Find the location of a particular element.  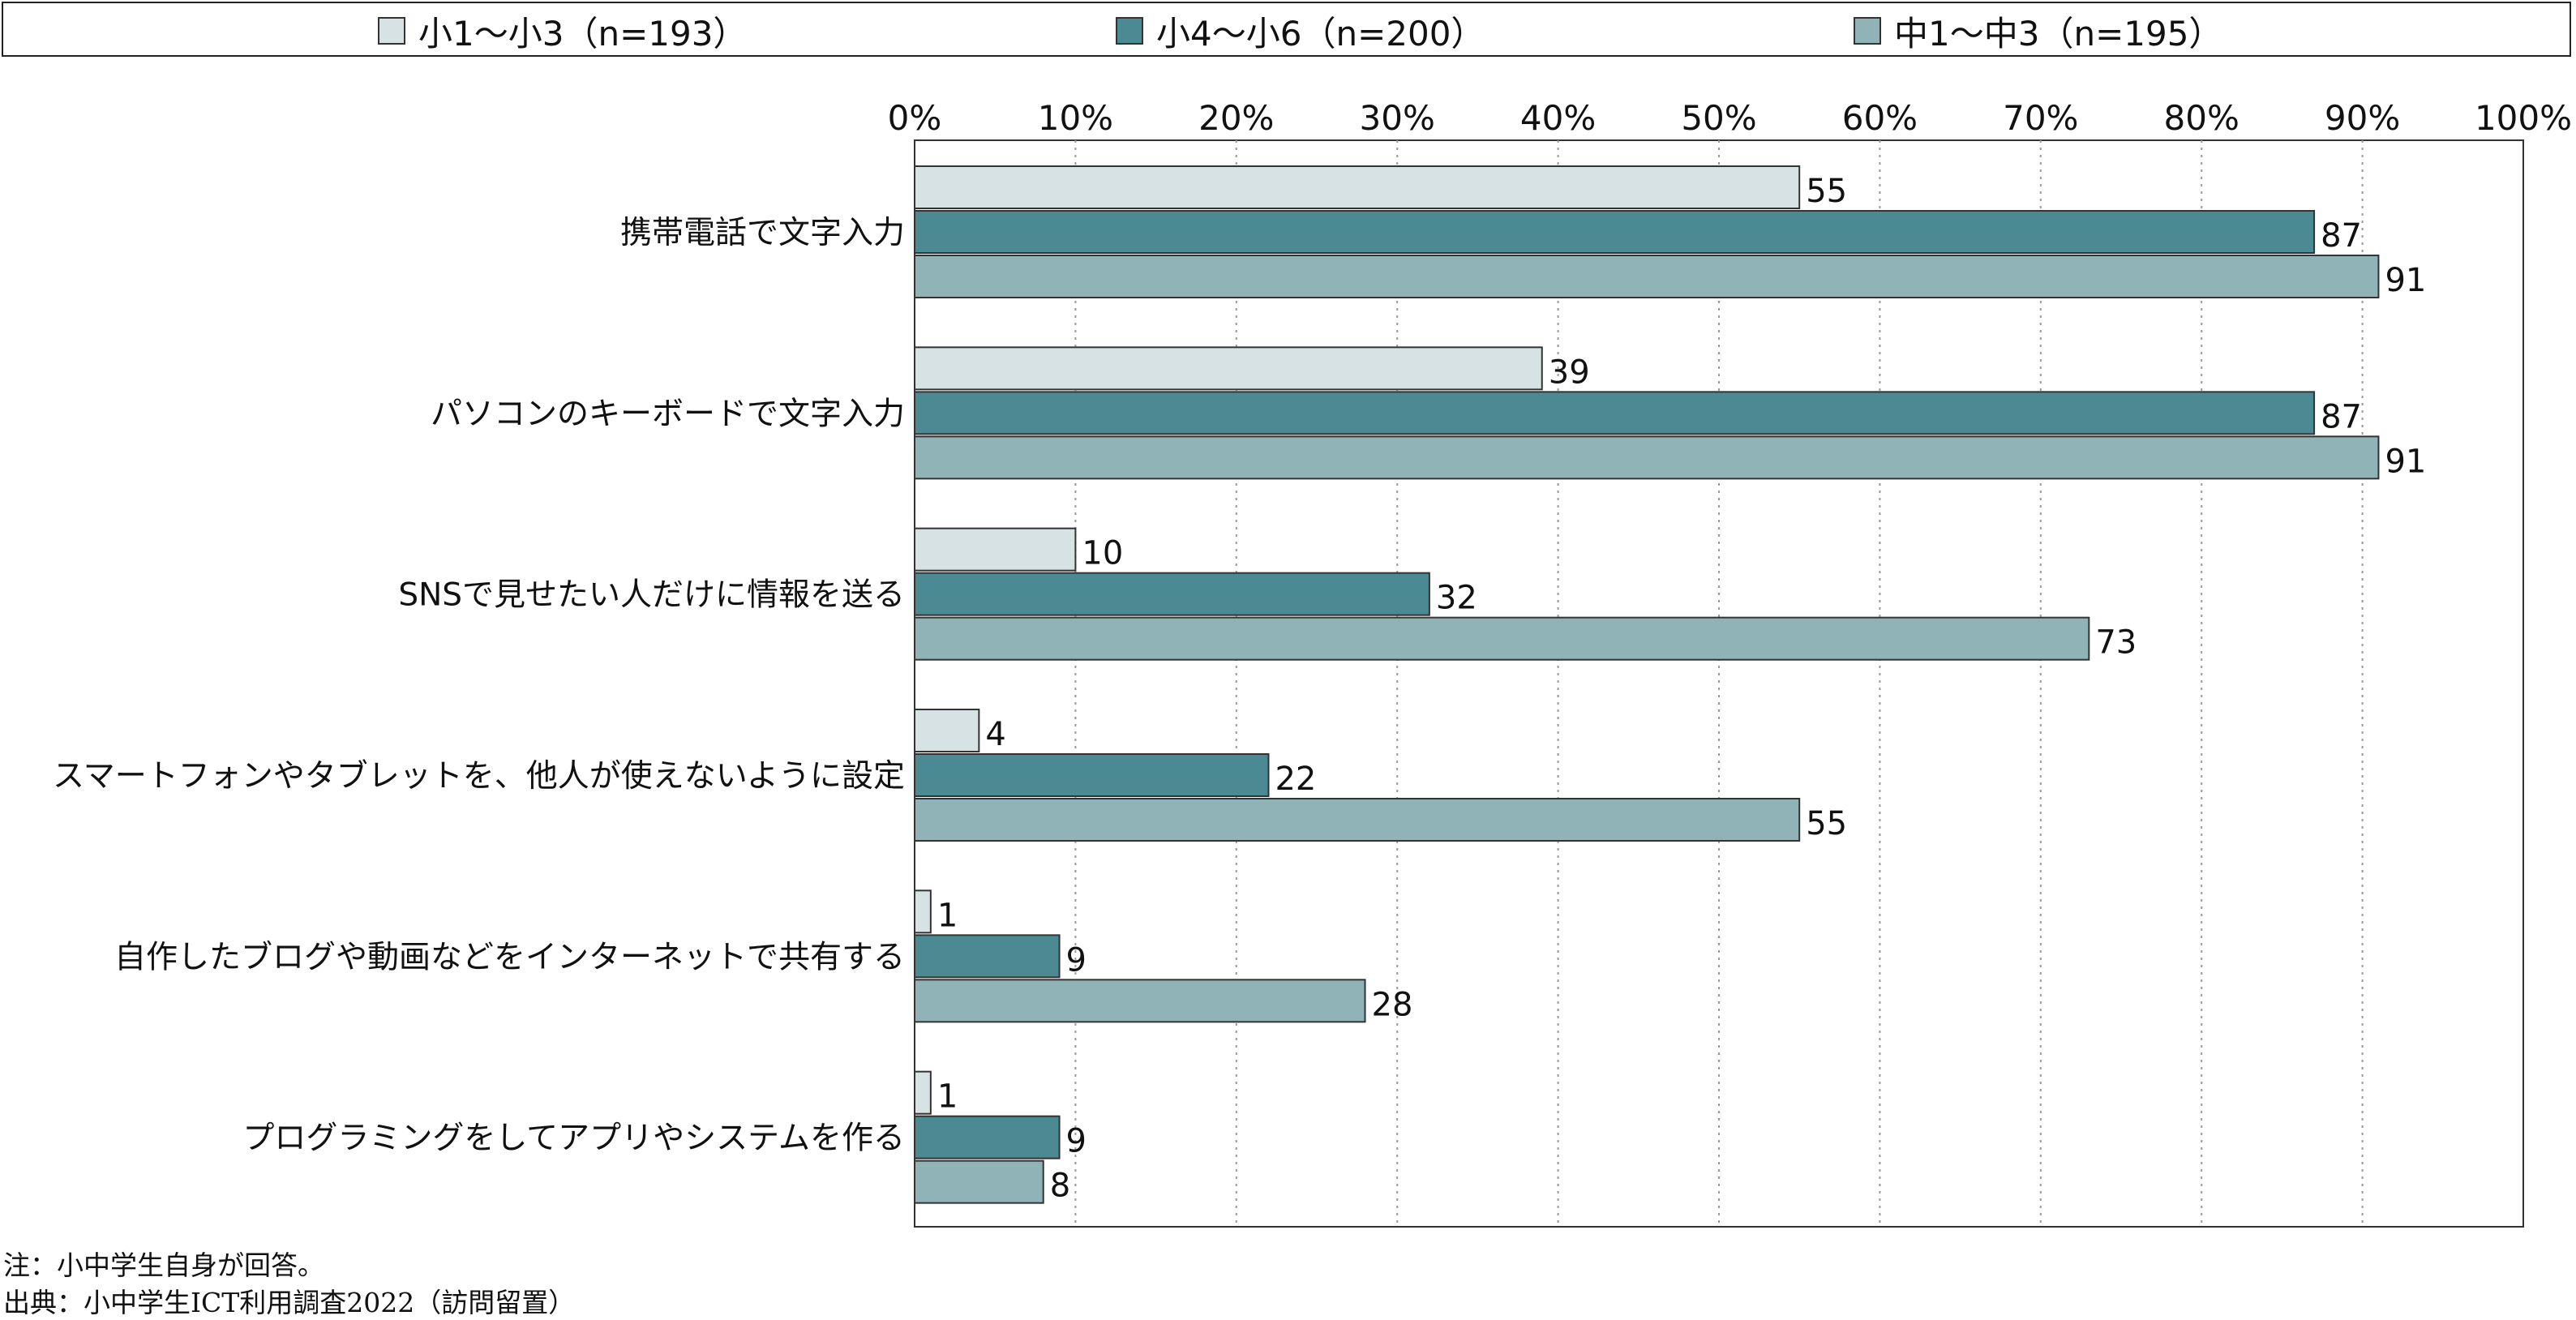

x-tick-label: 10% is located at coordinates (1075, 118).